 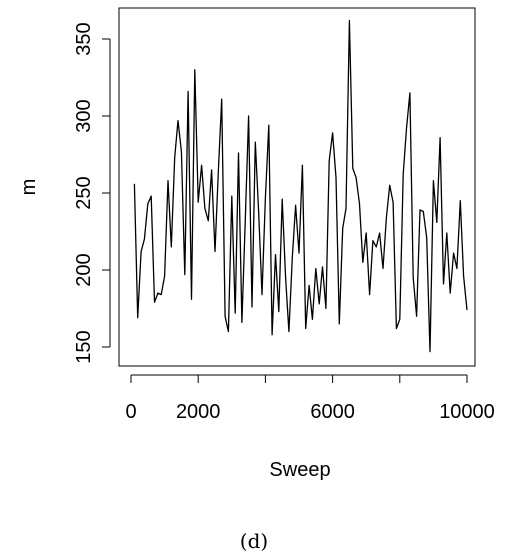 I want to click on y-tick-label: 150, so click(x=84, y=346).